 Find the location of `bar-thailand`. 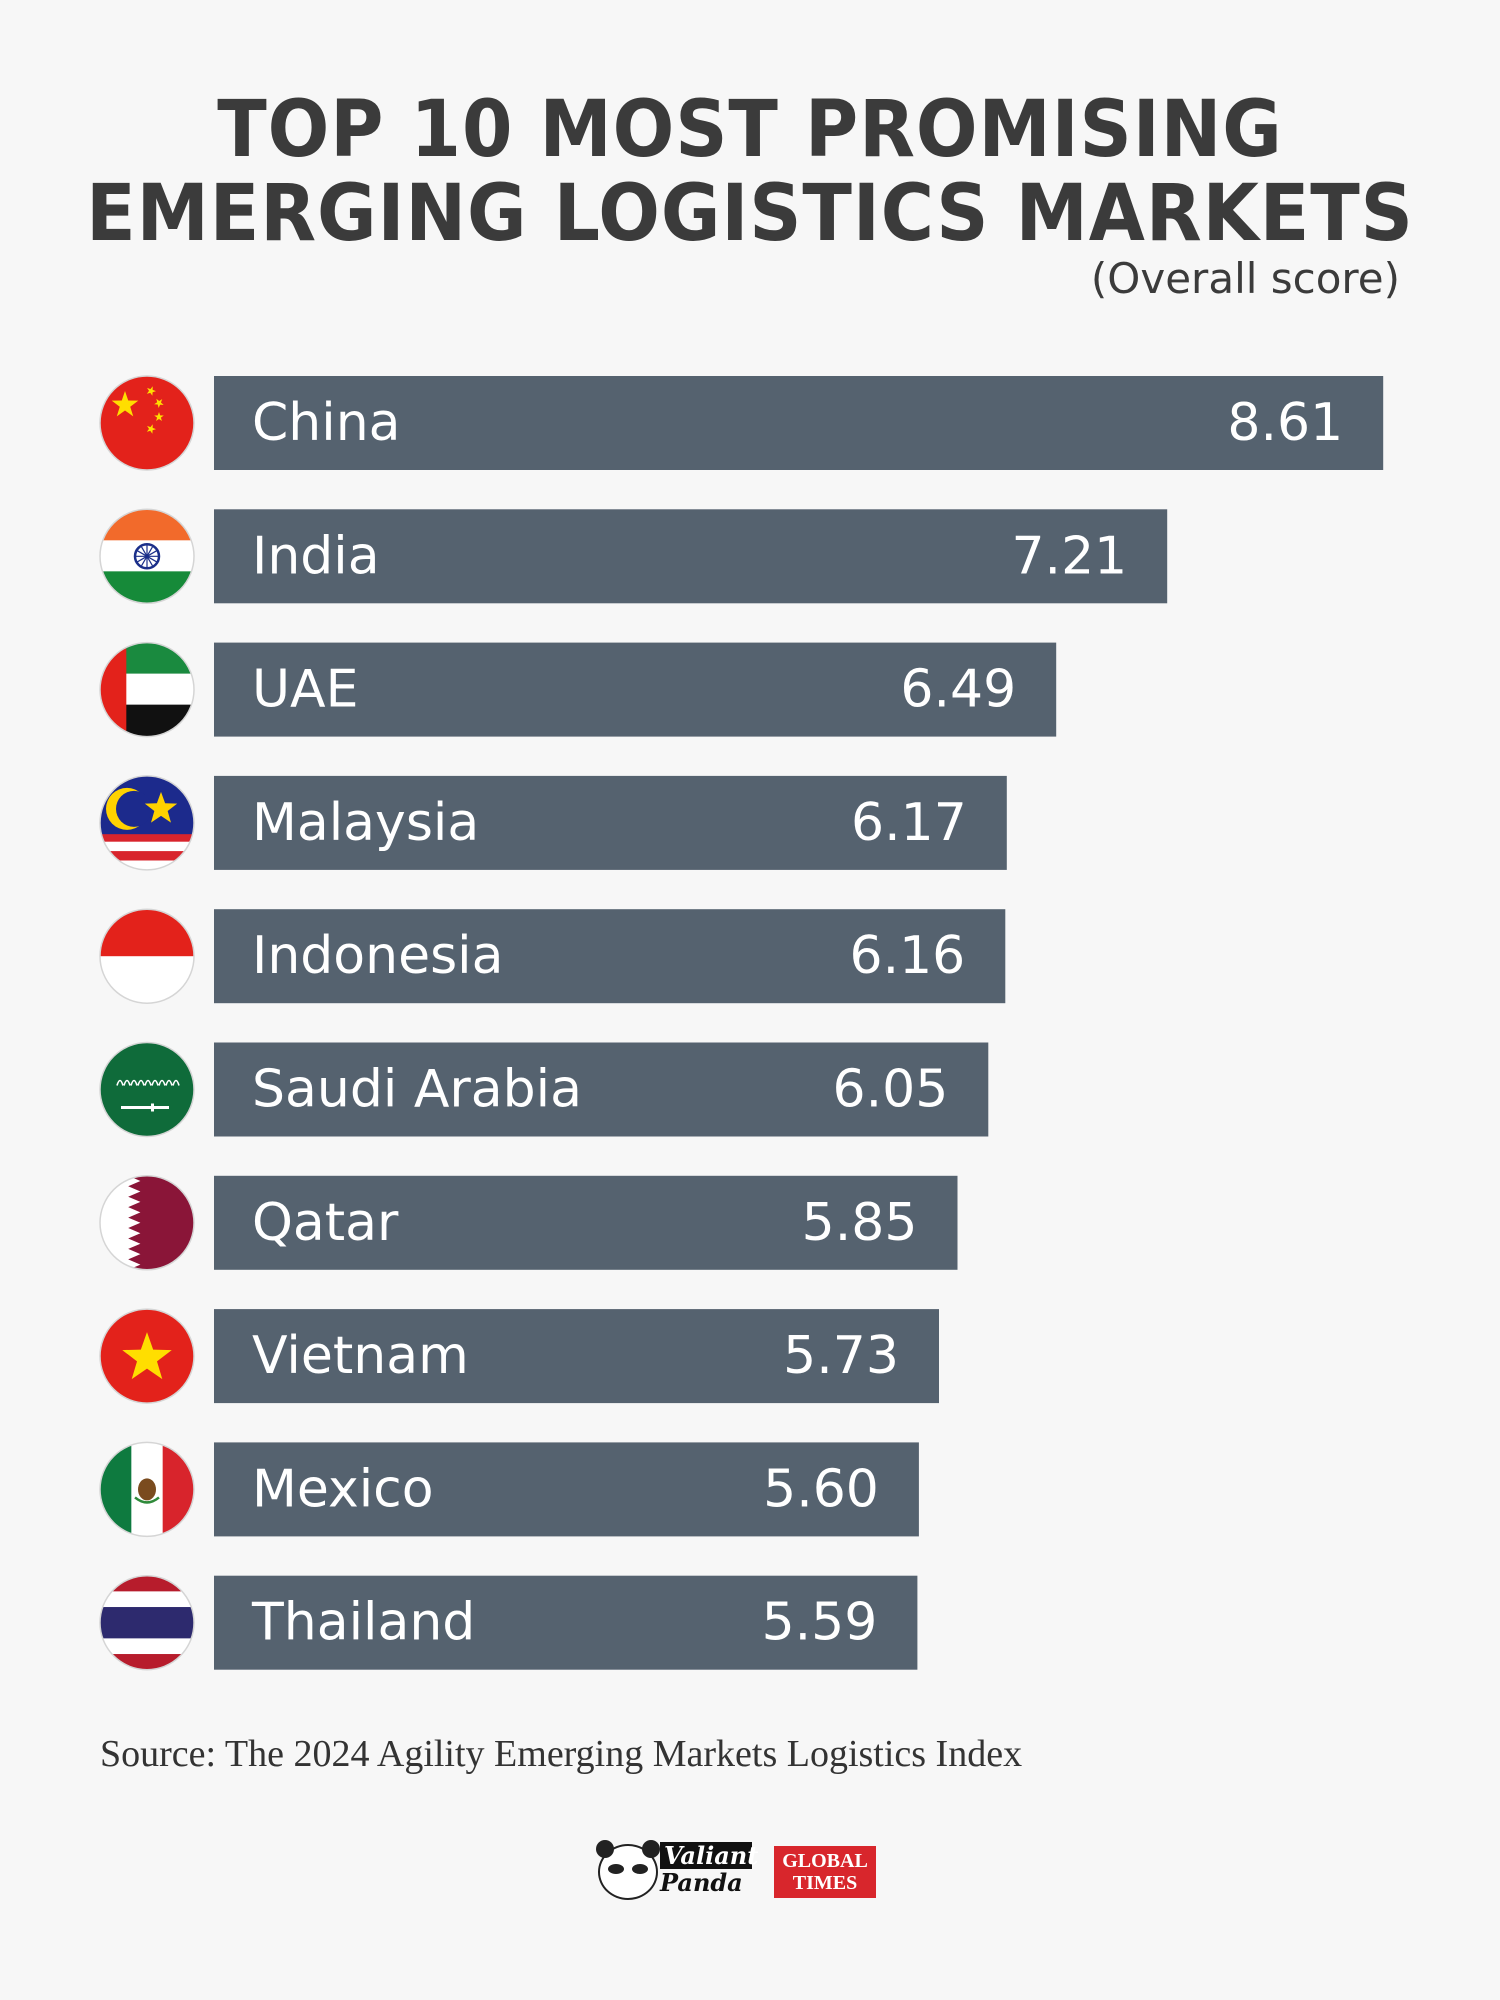

bar-thailand is located at coordinates (566, 1622).